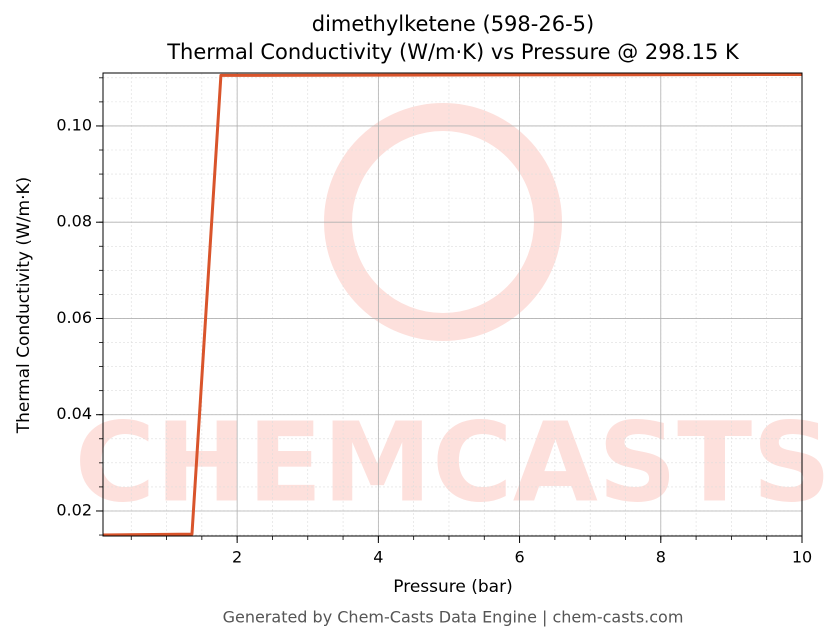 This screenshot has width=830, height=644. I want to click on x-axis-label: Pressure (bar), so click(452, 587).